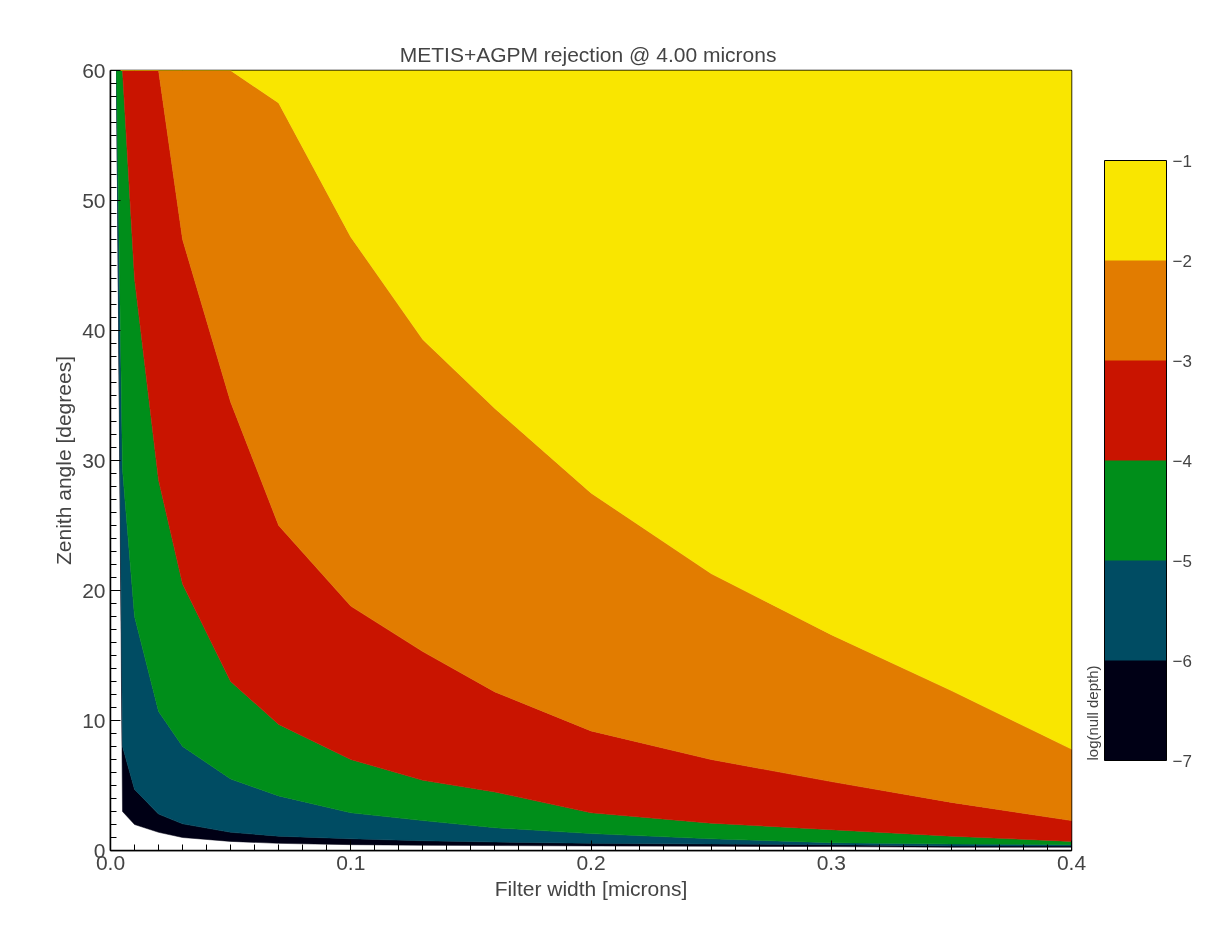 The image size is (1206, 938). Describe the element at coordinates (591, 888) in the screenshot. I see `x-axis-title: Filter width [microns]` at that location.